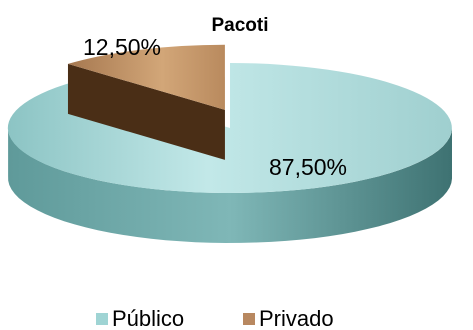  Describe the element at coordinates (296, 318) in the screenshot. I see `legend-label-1: Privado` at that location.